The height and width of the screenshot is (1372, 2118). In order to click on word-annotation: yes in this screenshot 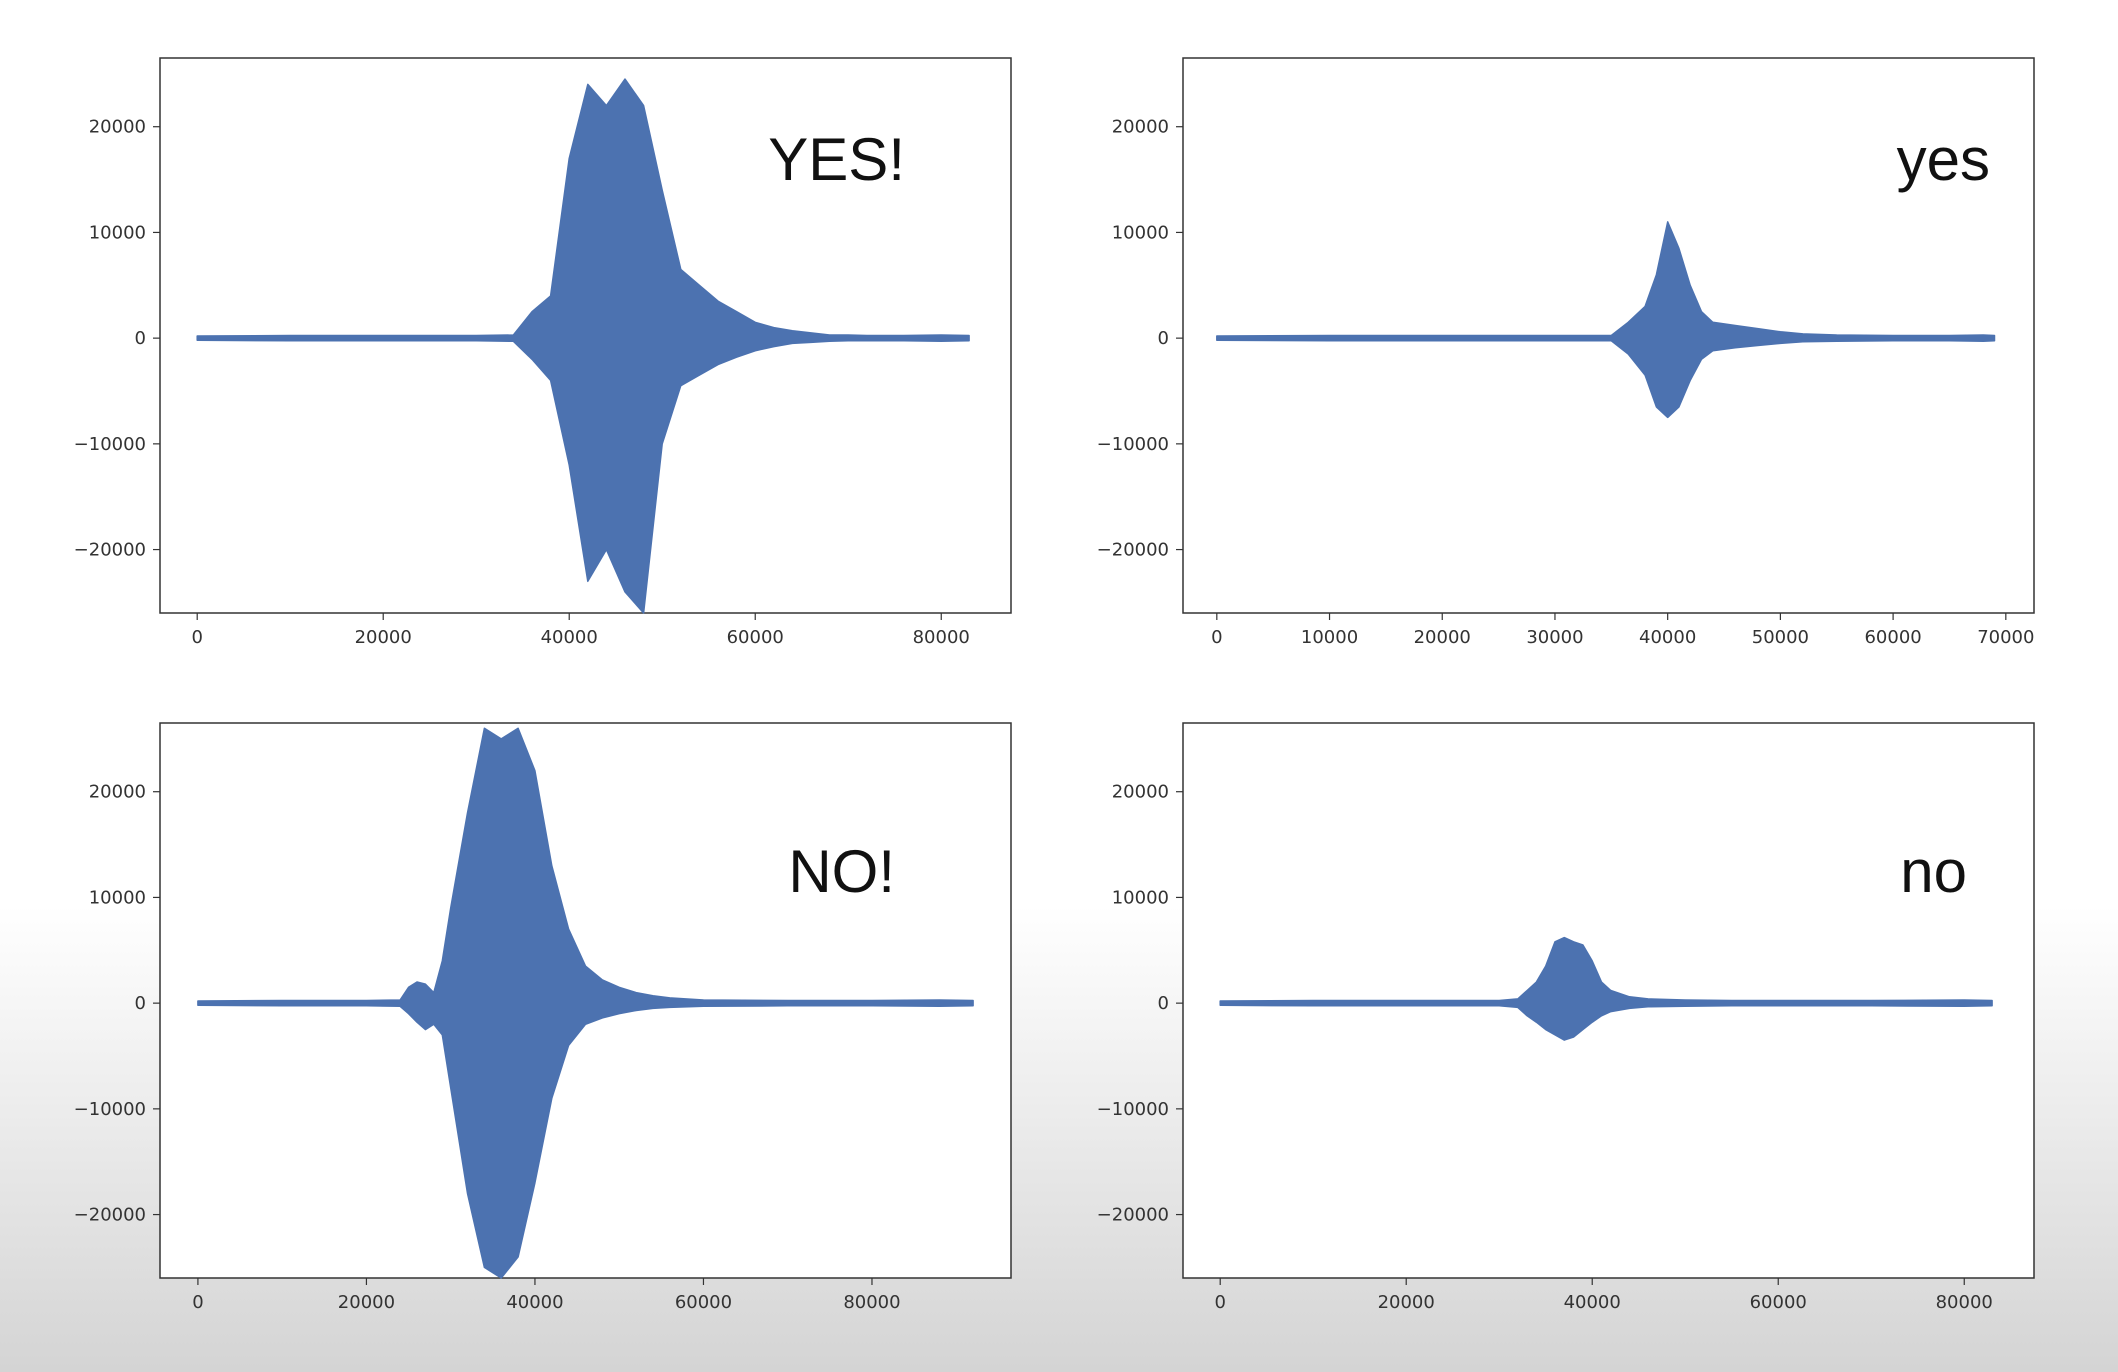, I will do `click(1943, 159)`.